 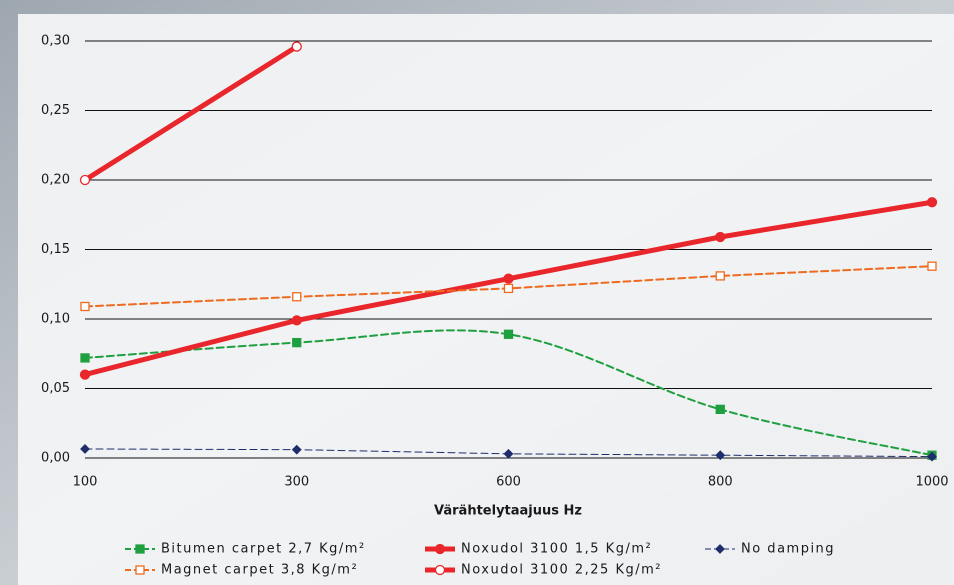 What do you see at coordinates (55, 110) in the screenshot?
I see `y-tick-label: 0,25` at bounding box center [55, 110].